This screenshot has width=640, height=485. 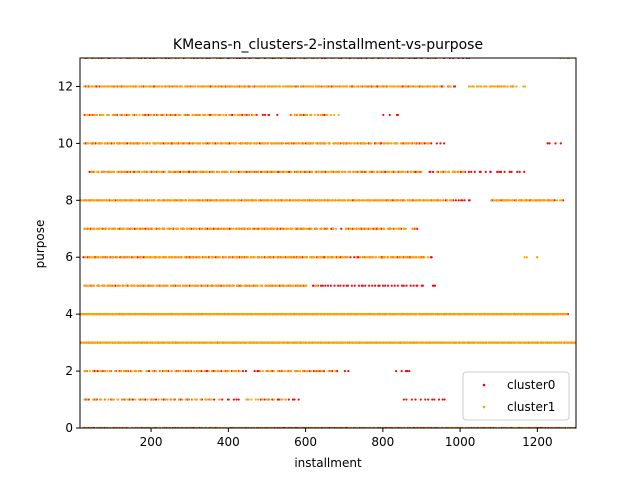 What do you see at coordinates (69, 257) in the screenshot?
I see `y-tick-label: 6` at bounding box center [69, 257].